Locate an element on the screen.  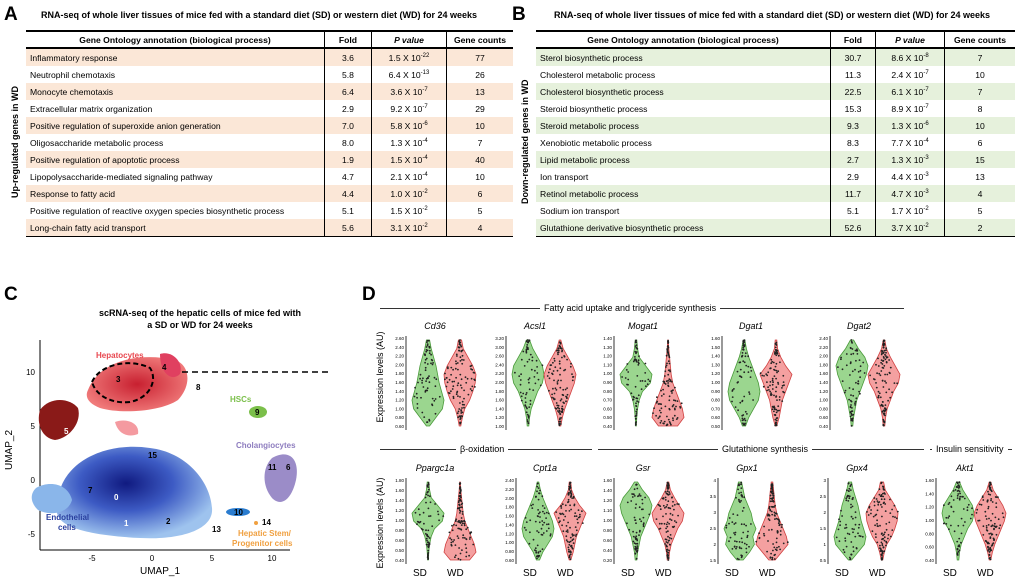
violin-ytick: 1.20 is located at coordinates (929, 507).